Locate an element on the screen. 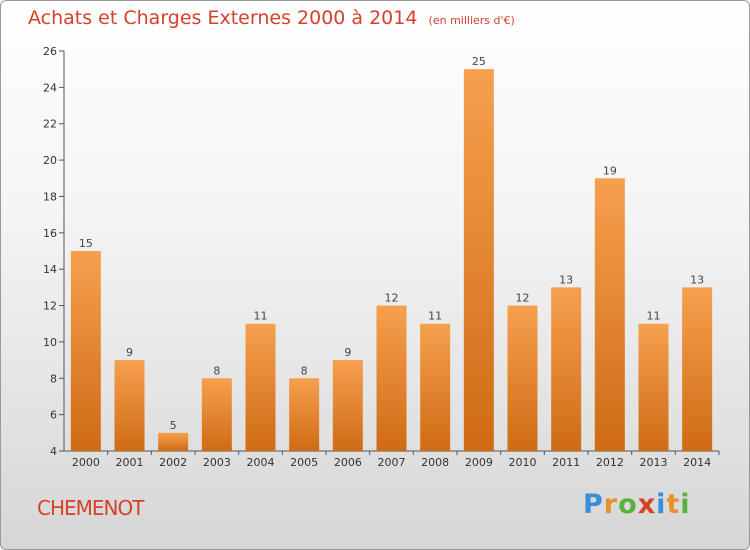 Image resolution: width=750 pixels, height=550 pixels. bar-2012 is located at coordinates (609, 315).